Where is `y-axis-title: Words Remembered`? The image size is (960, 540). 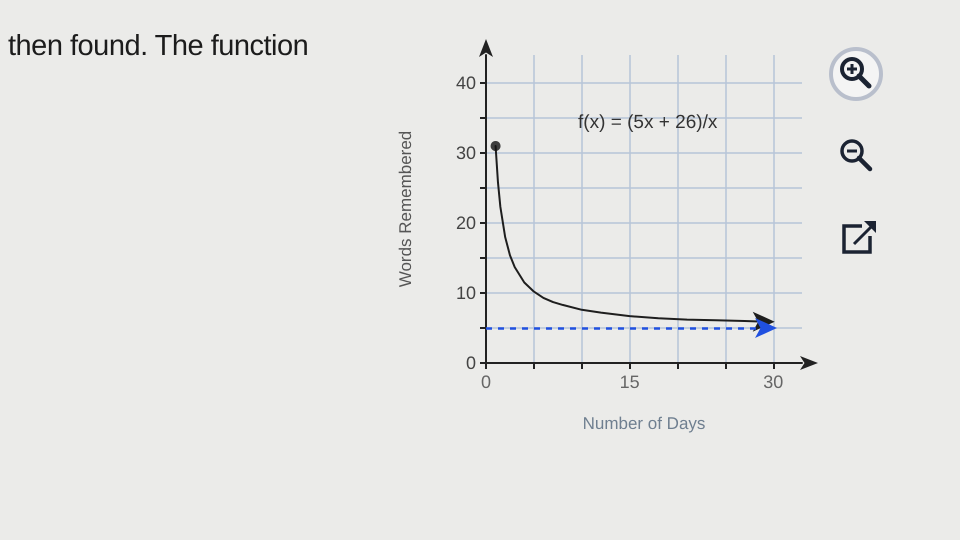
y-axis-title: Words Remembered is located at coordinates (405, 209).